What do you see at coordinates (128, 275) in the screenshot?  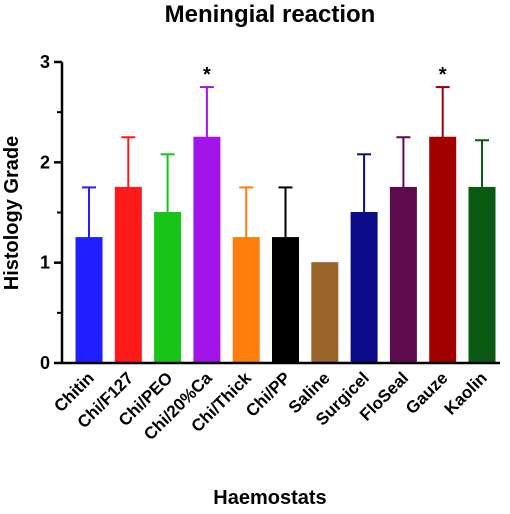 I see `bar-chi-f127` at bounding box center [128, 275].